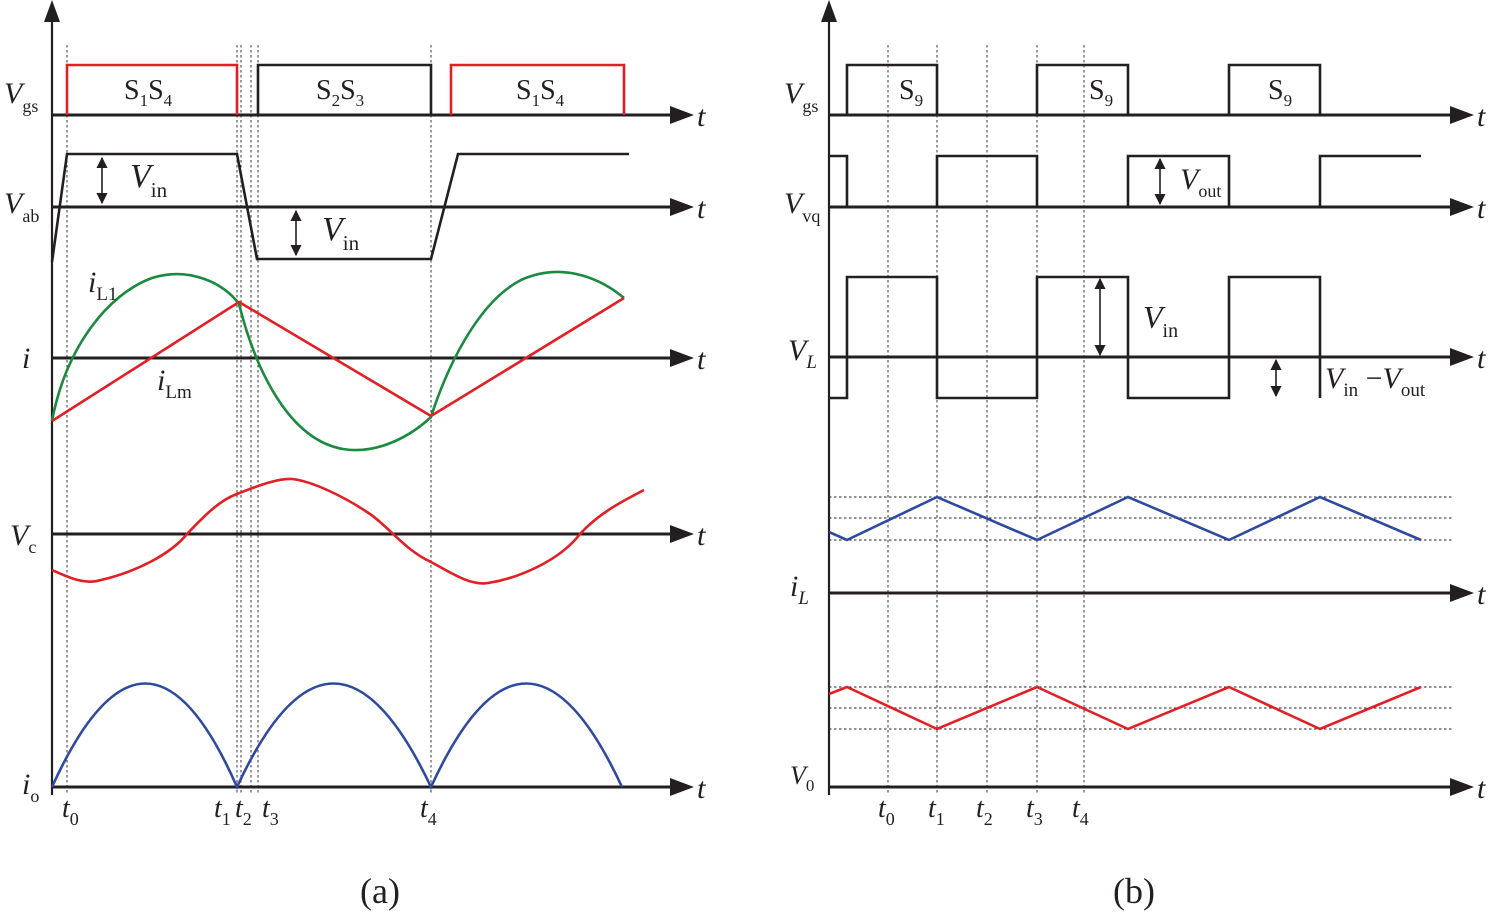  I want to click on row-label-vl: VL, so click(802, 353).